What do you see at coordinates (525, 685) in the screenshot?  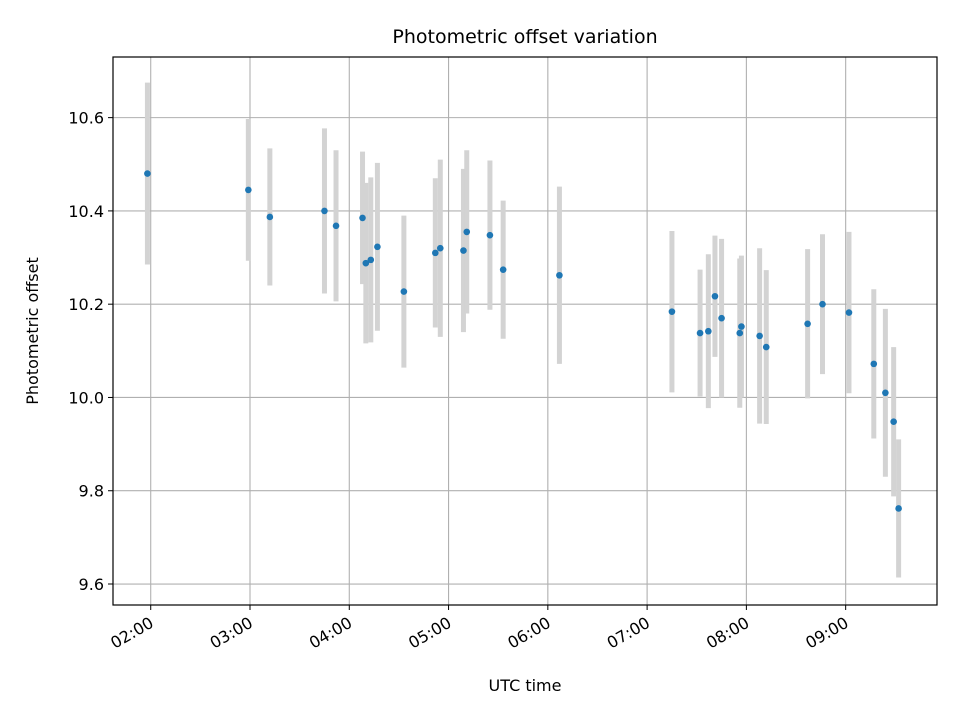 I see `x-axis-label: UTC time` at bounding box center [525, 685].